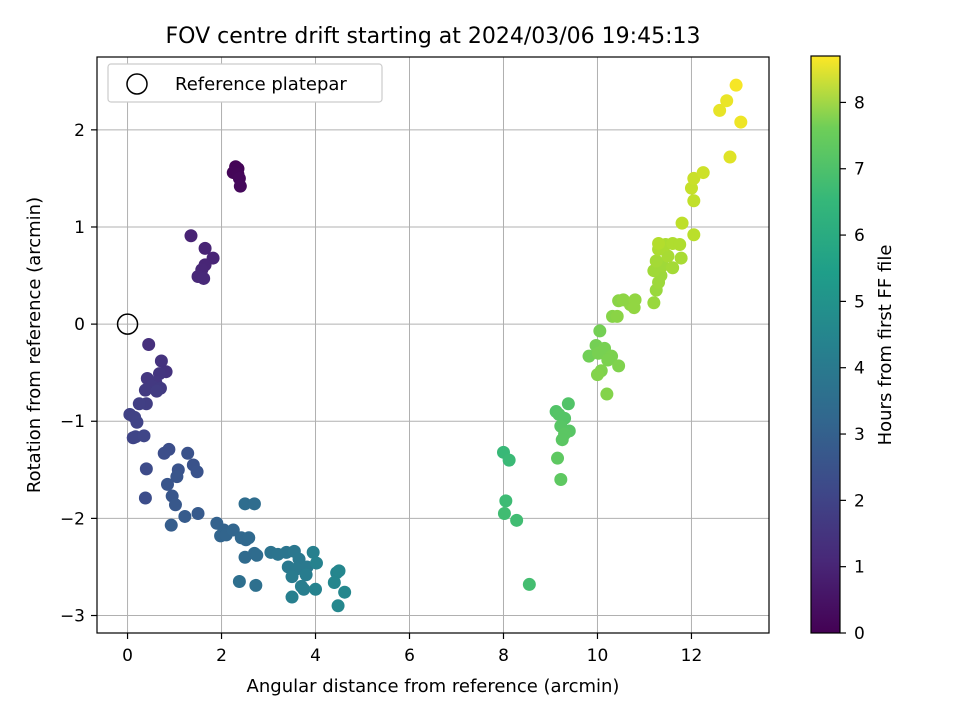 The image size is (960, 720). What do you see at coordinates (503, 656) in the screenshot?
I see `x-tick-label: 8` at bounding box center [503, 656].